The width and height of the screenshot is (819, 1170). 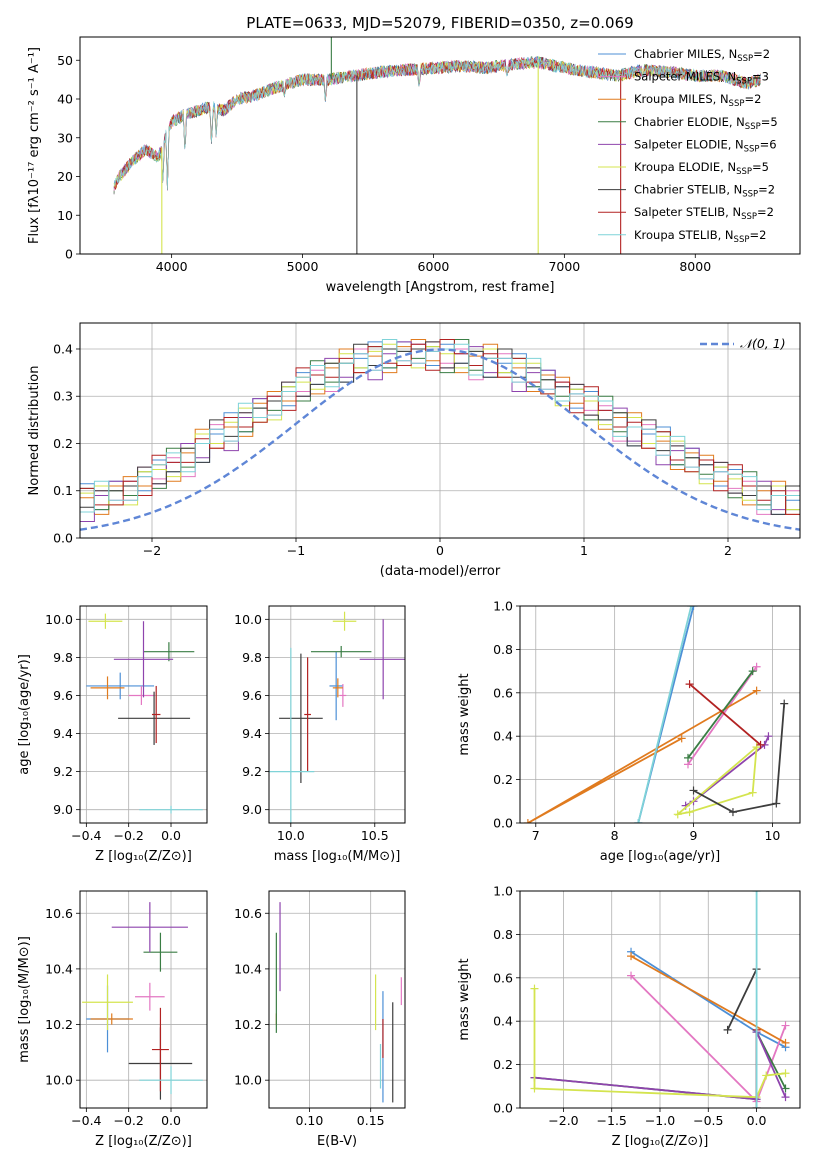 What do you see at coordinates (252, 657) in the screenshot?
I see `y-tick-label: 9.8` at bounding box center [252, 657].